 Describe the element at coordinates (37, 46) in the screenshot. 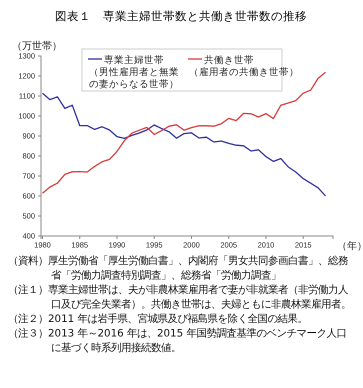

I see `y-axis-title: （万世帯）` at that location.